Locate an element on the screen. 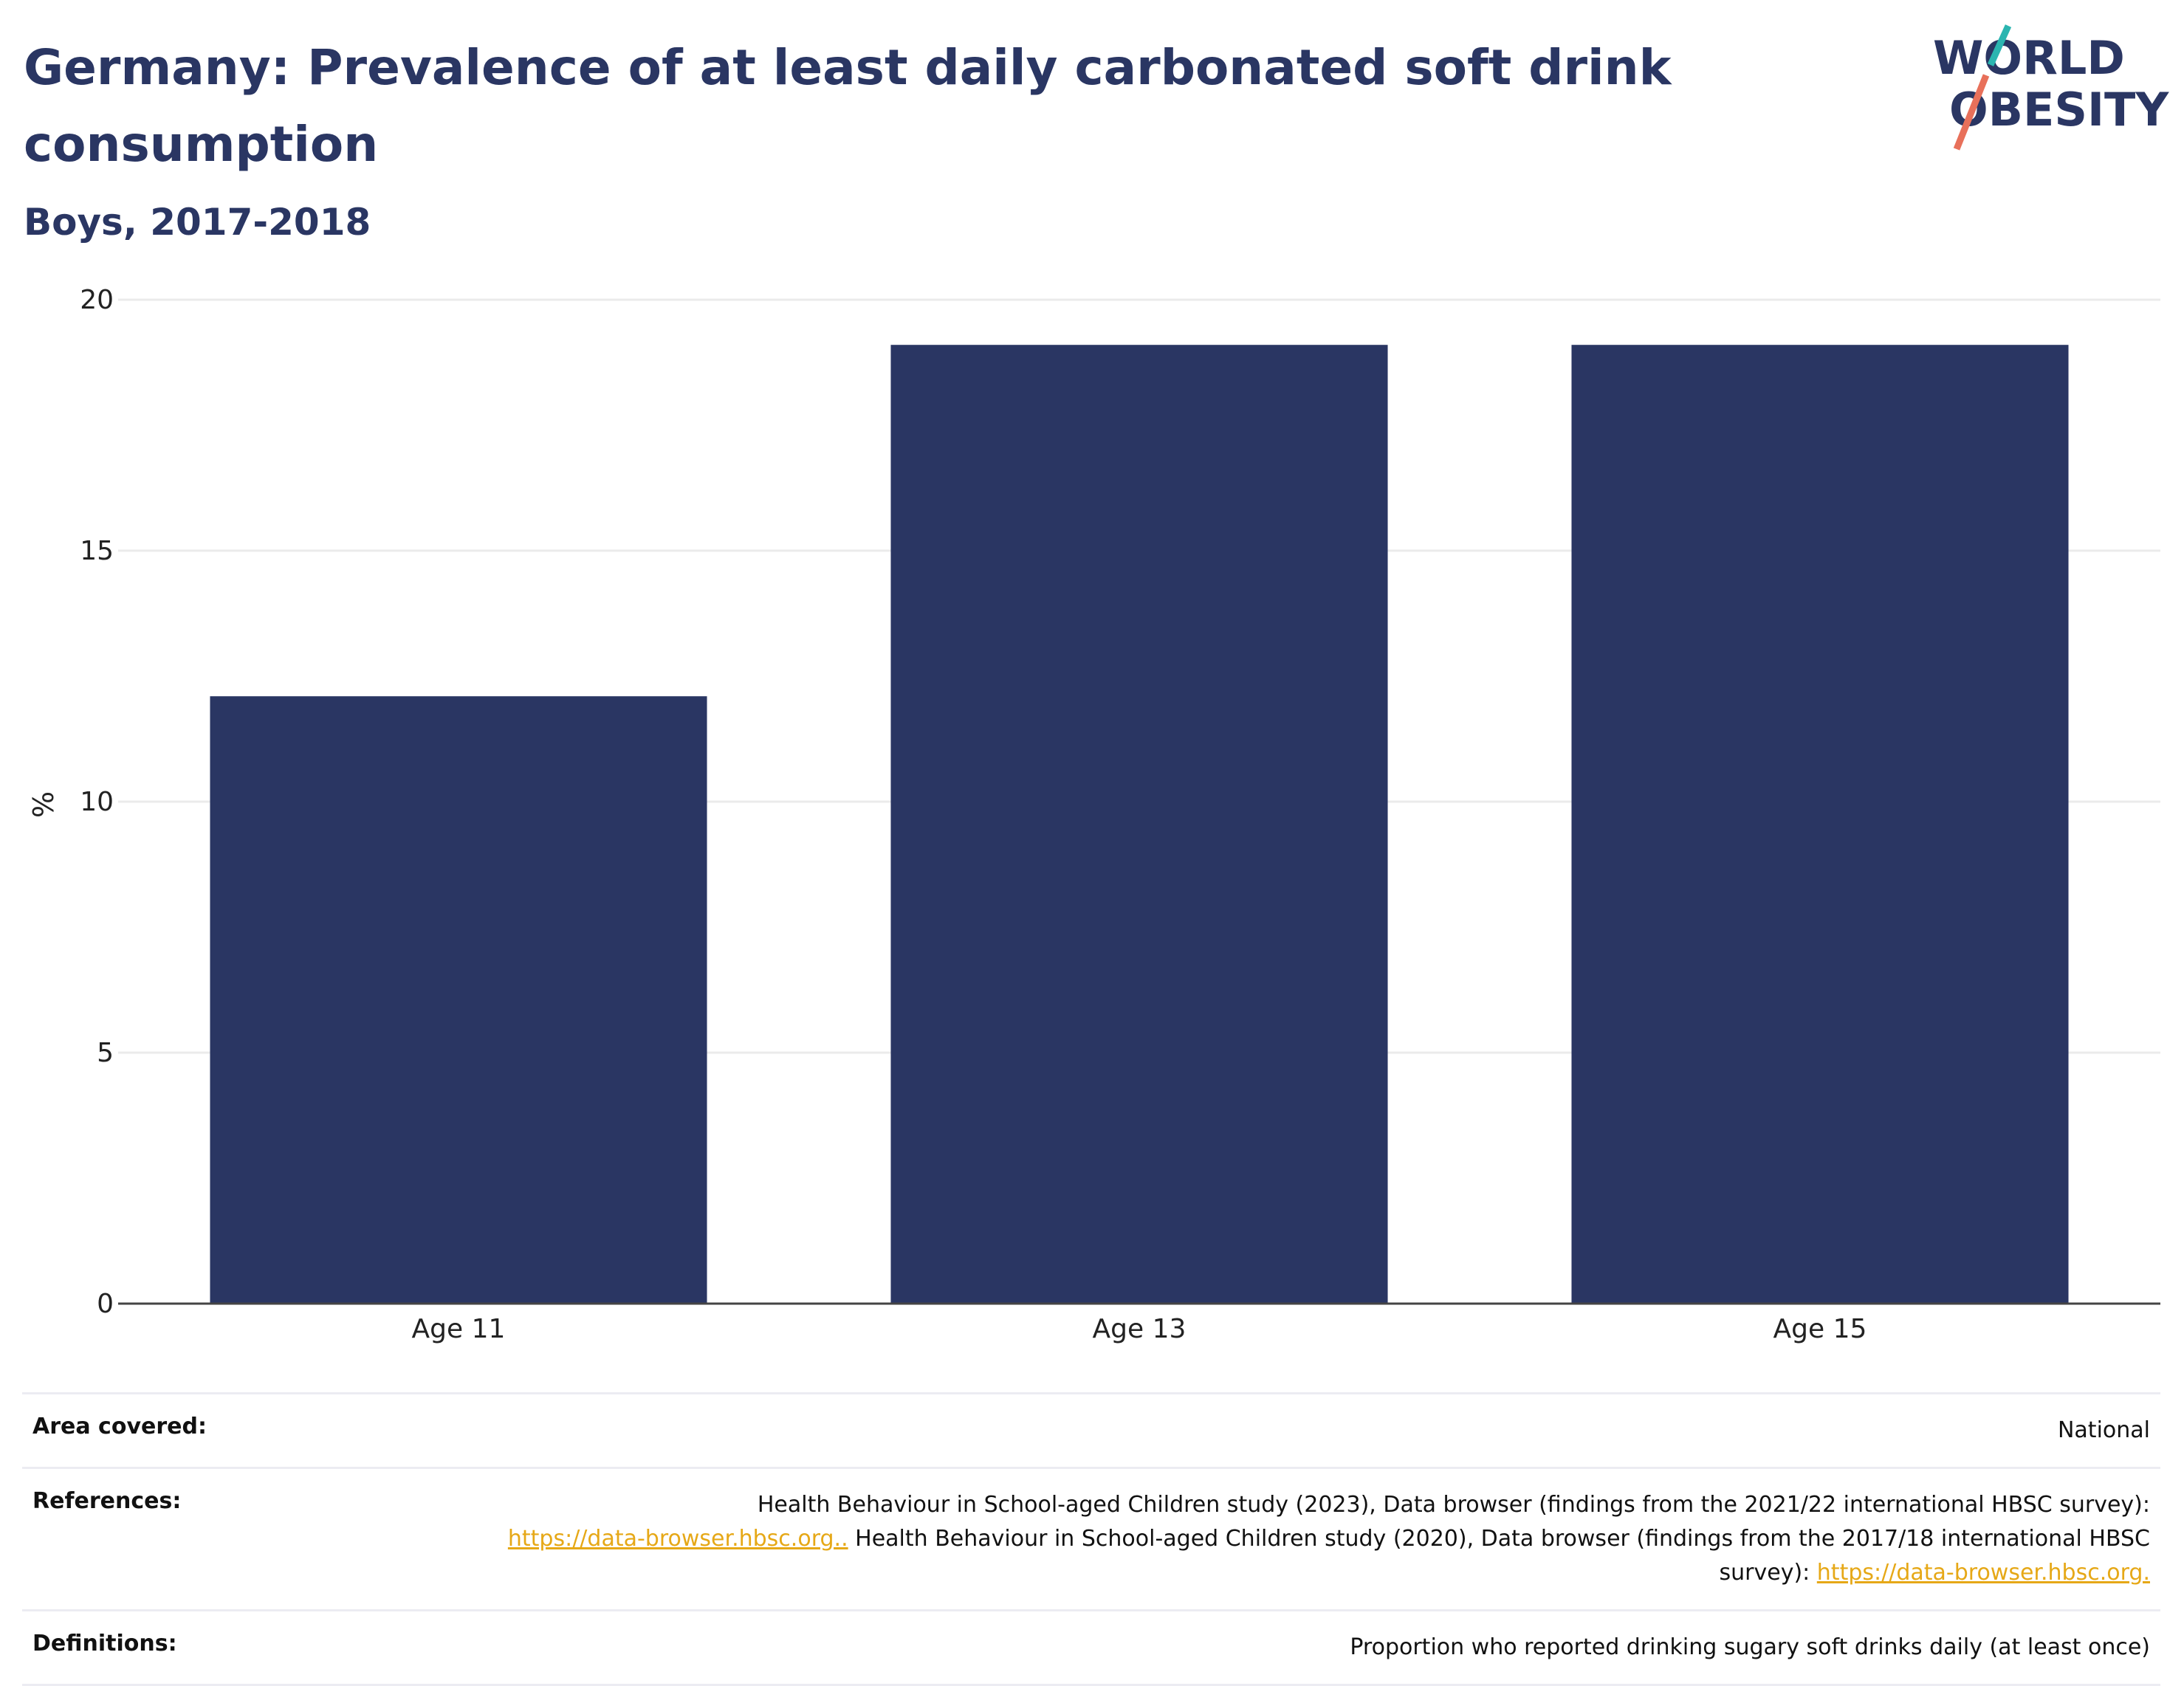 This screenshot has height=1686, width=2184. reference-link-2: https://data-browser.hbsc.org. is located at coordinates (1983, 1573).